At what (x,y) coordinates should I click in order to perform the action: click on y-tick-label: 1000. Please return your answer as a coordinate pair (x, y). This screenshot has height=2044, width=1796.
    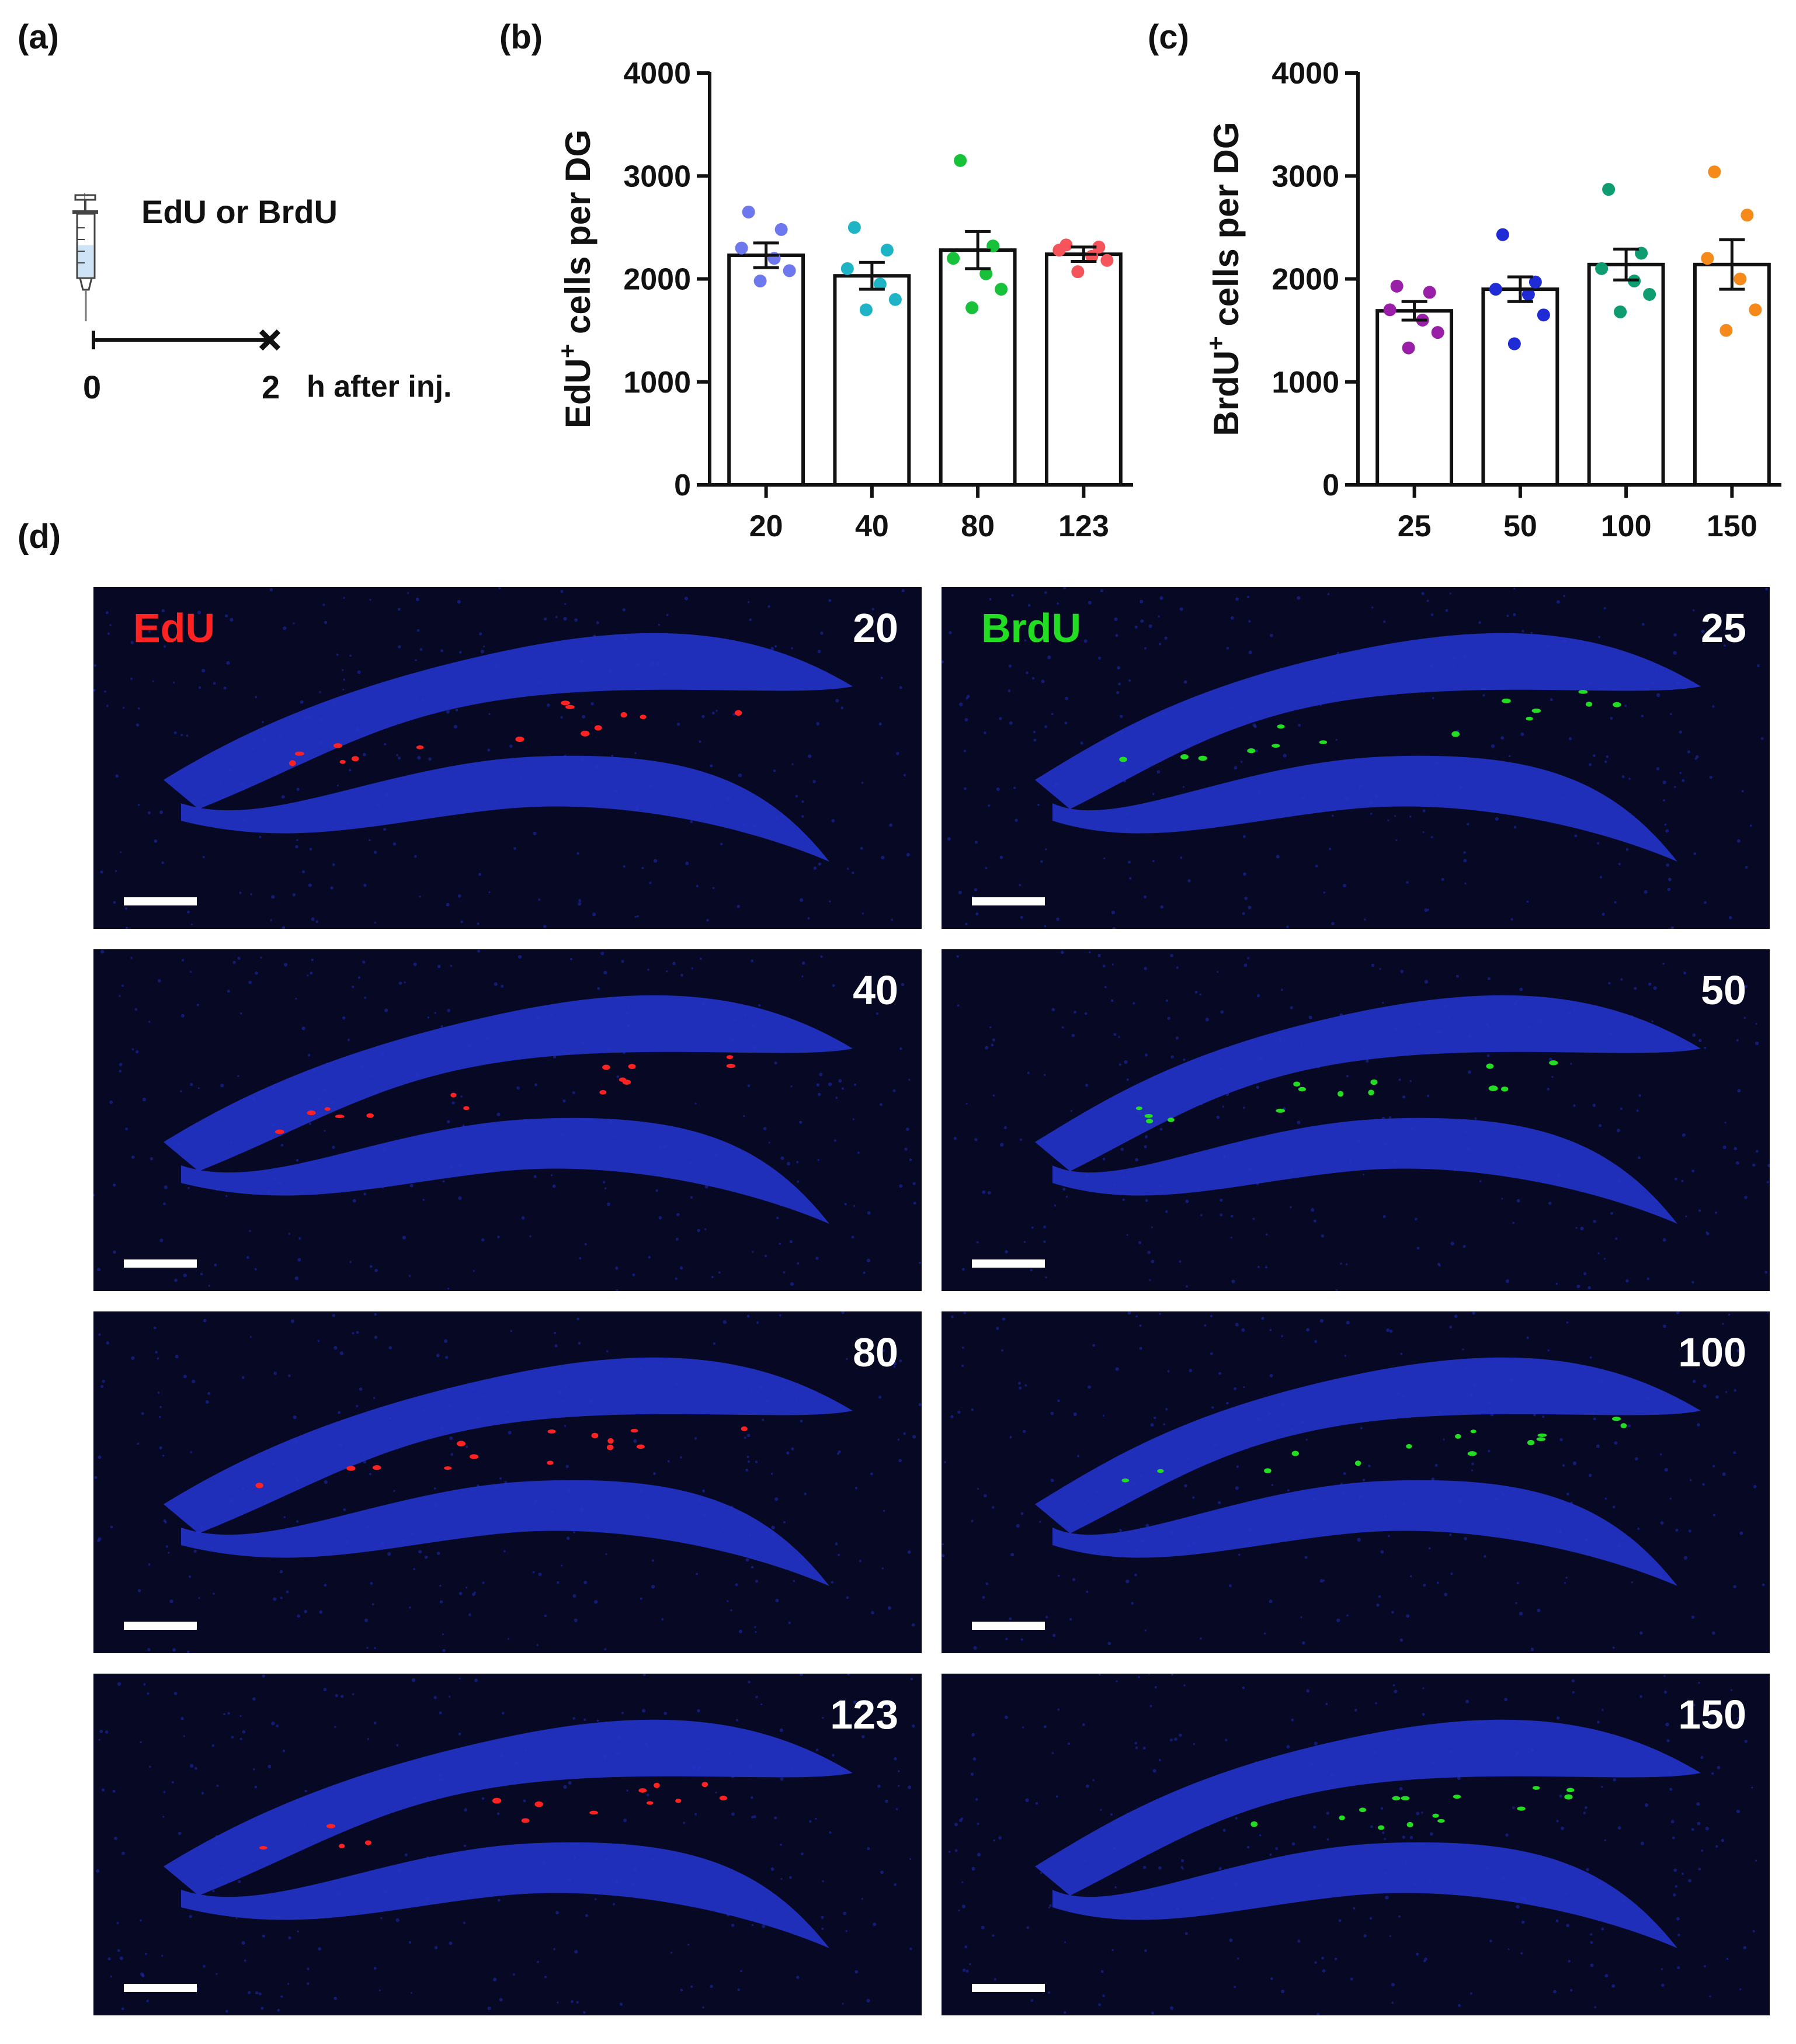
    Looking at the image, I should click on (657, 383).